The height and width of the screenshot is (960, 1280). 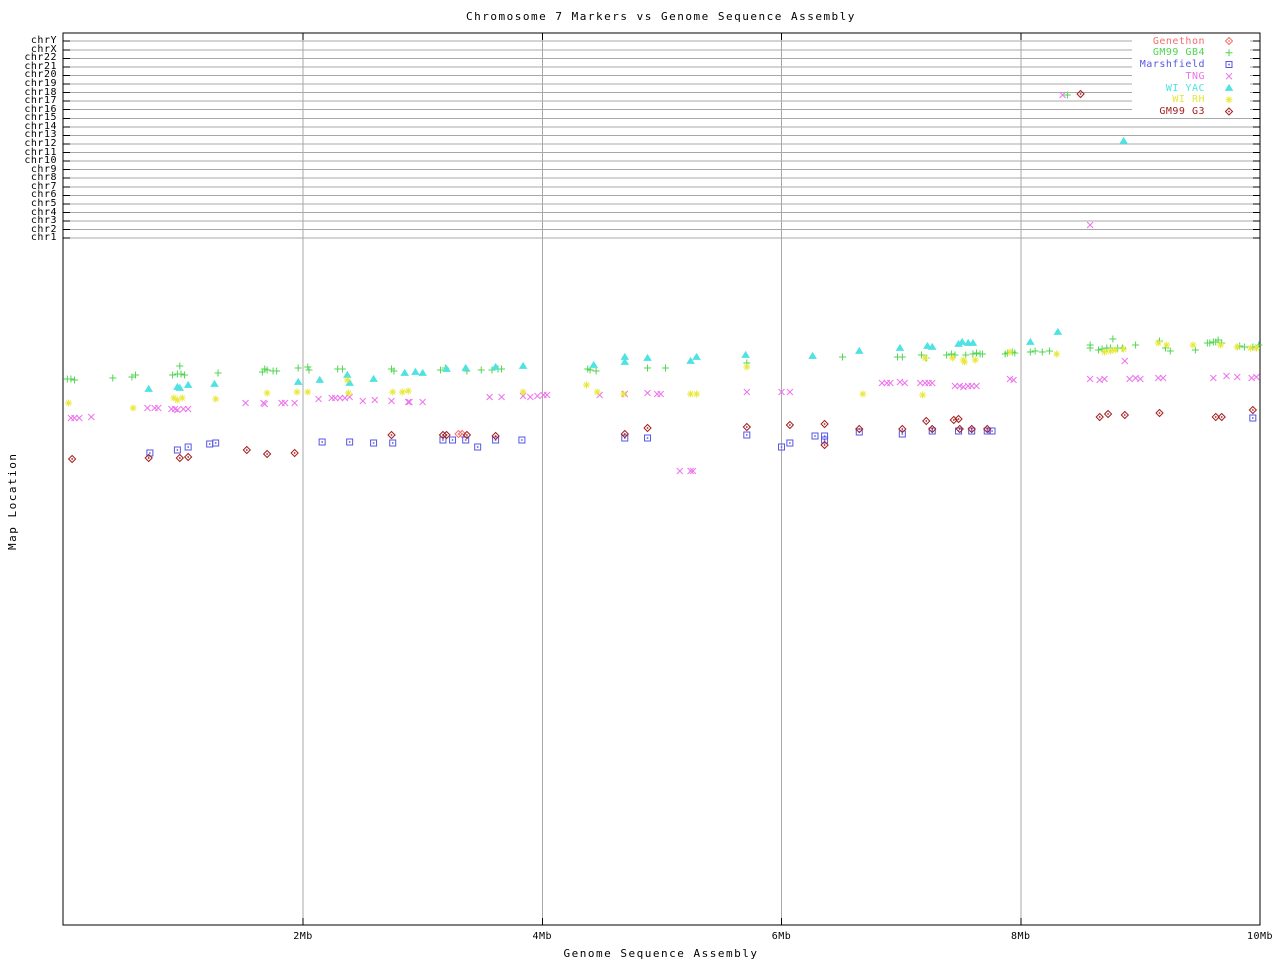 I want to click on legend-marker-tng, so click(x=1229, y=76).